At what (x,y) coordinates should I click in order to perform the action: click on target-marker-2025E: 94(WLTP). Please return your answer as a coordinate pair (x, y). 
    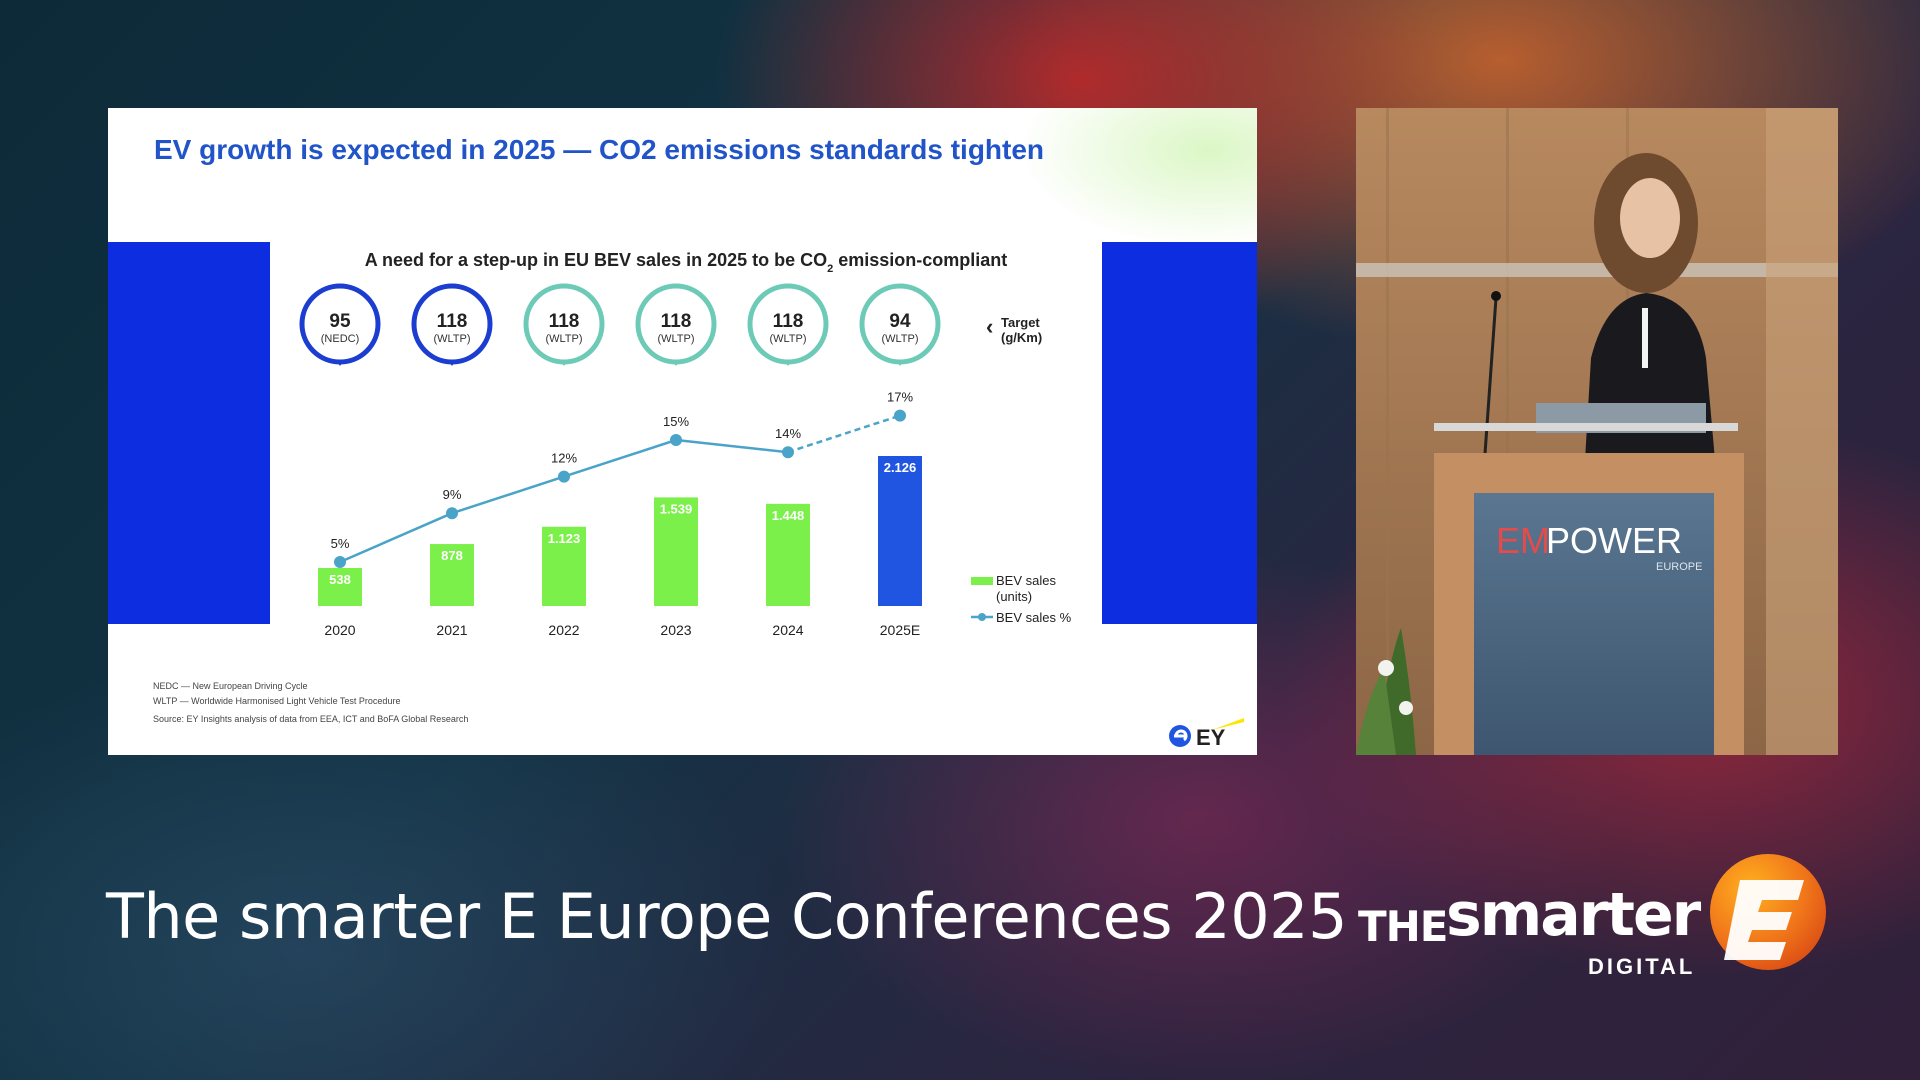
    Looking at the image, I should click on (900, 324).